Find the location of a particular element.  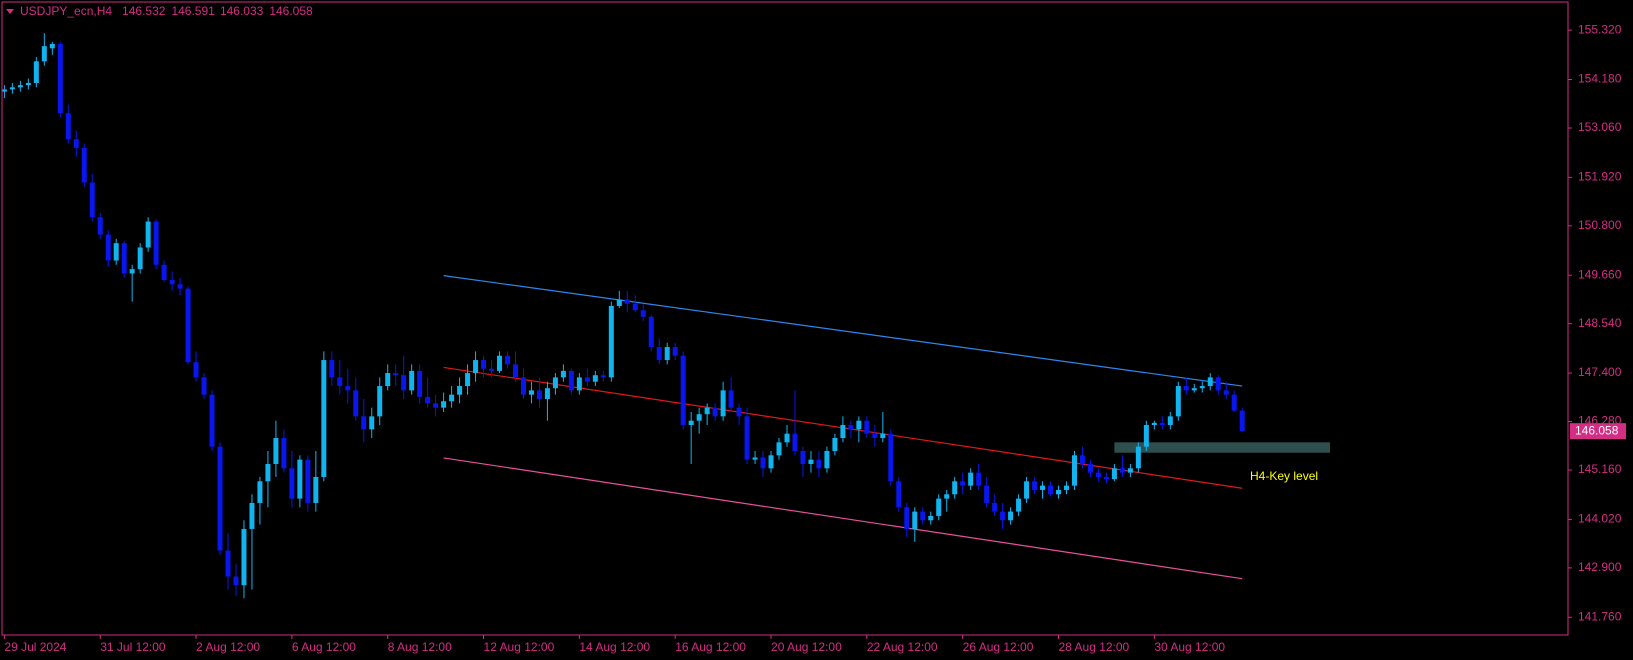

y-tick-label: 153.060 is located at coordinates (1600, 127).